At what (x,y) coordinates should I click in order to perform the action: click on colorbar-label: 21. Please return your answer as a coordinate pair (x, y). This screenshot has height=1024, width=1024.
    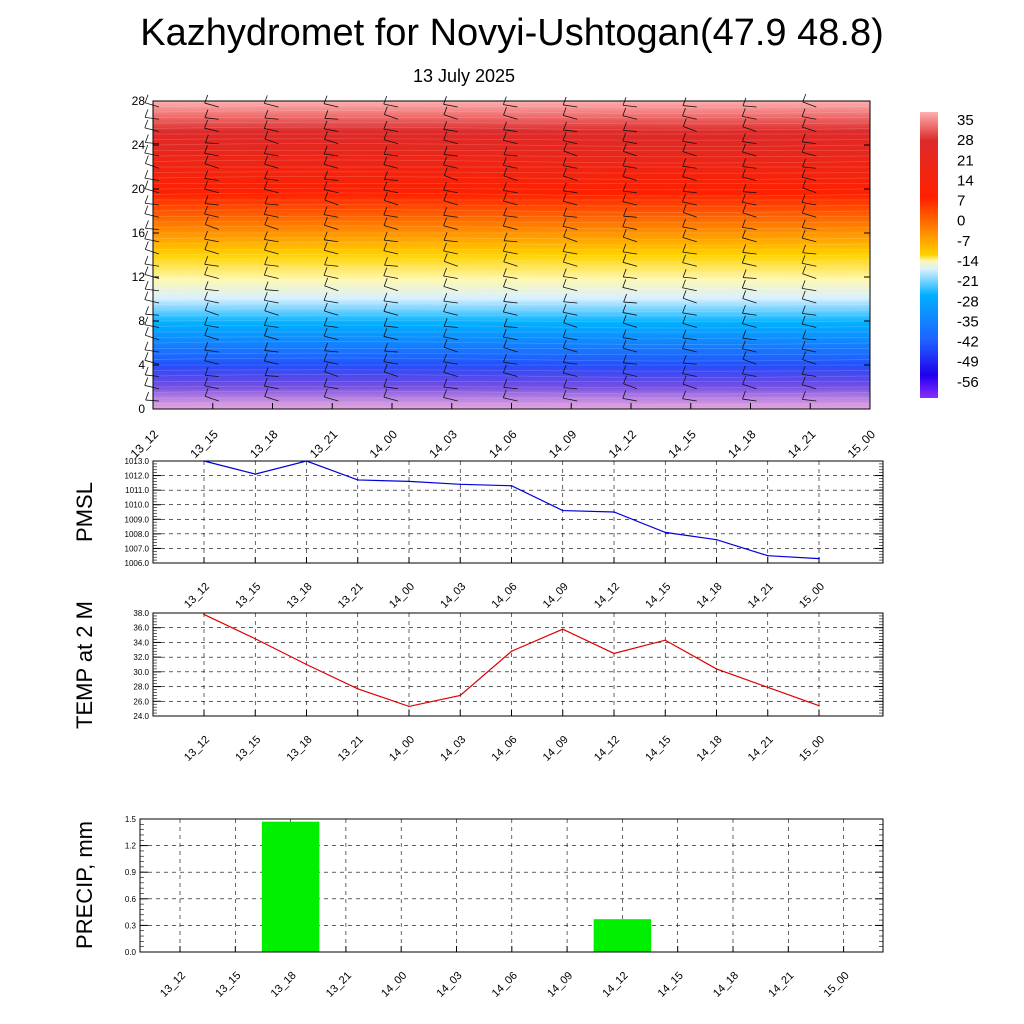
    Looking at the image, I should click on (965, 160).